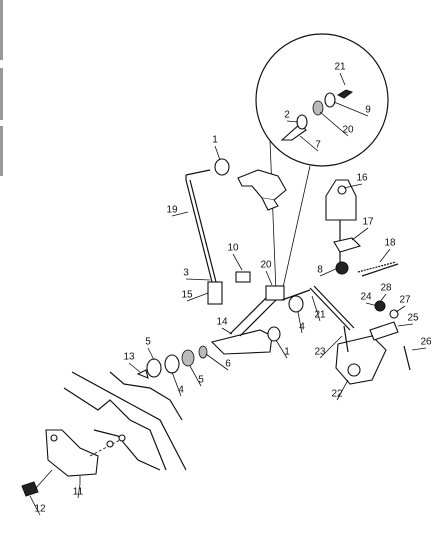 Image resolution: width=438 pixels, height=533 pixels. What do you see at coordinates (262, 190) in the screenshot?
I see `frame-bracket` at bounding box center [262, 190].